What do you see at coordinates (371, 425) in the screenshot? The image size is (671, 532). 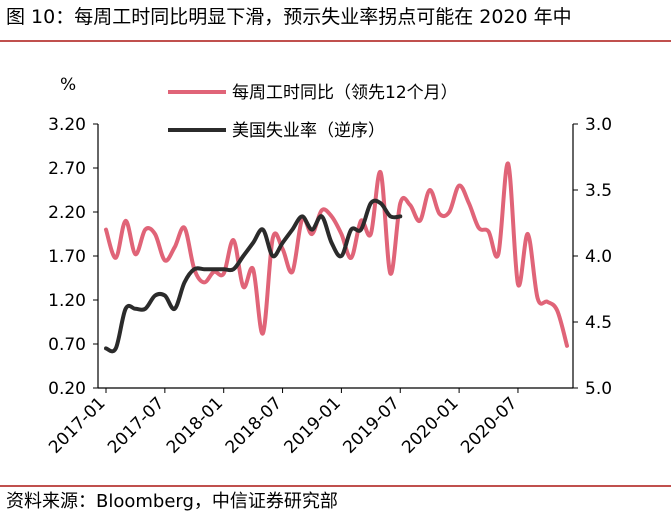 I see `x-tick-label: 2019-07` at bounding box center [371, 425].